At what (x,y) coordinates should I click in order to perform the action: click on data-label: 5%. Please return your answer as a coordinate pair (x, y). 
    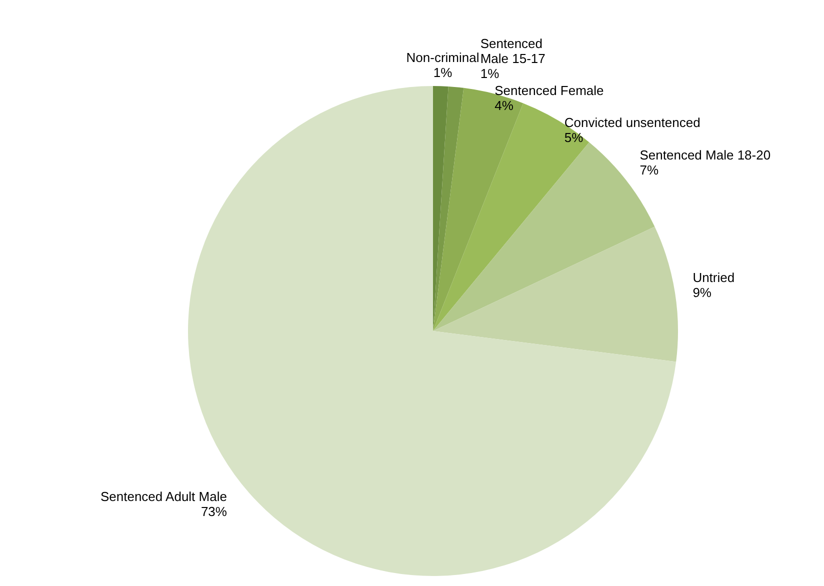
    Looking at the image, I should click on (574, 138).